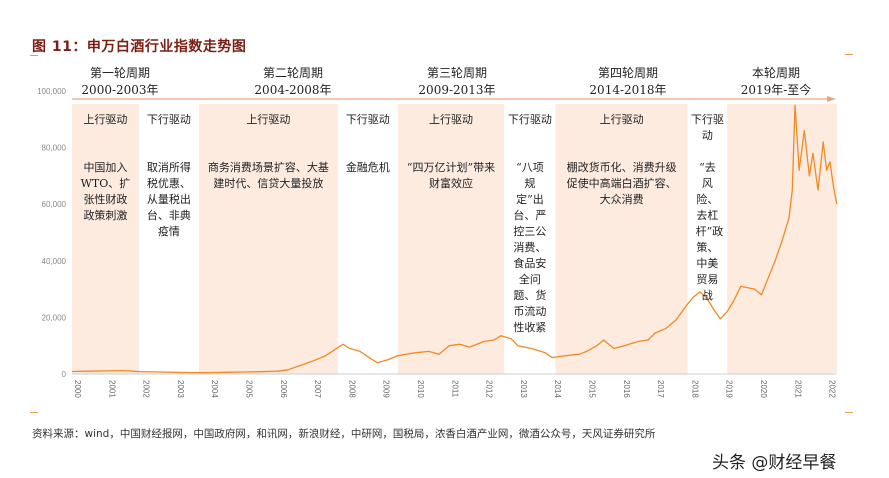  I want to click on band-driver-text: “八项规定”出台、严控三公消费、食品安全问题、货币流动性收紧, so click(530, 247).